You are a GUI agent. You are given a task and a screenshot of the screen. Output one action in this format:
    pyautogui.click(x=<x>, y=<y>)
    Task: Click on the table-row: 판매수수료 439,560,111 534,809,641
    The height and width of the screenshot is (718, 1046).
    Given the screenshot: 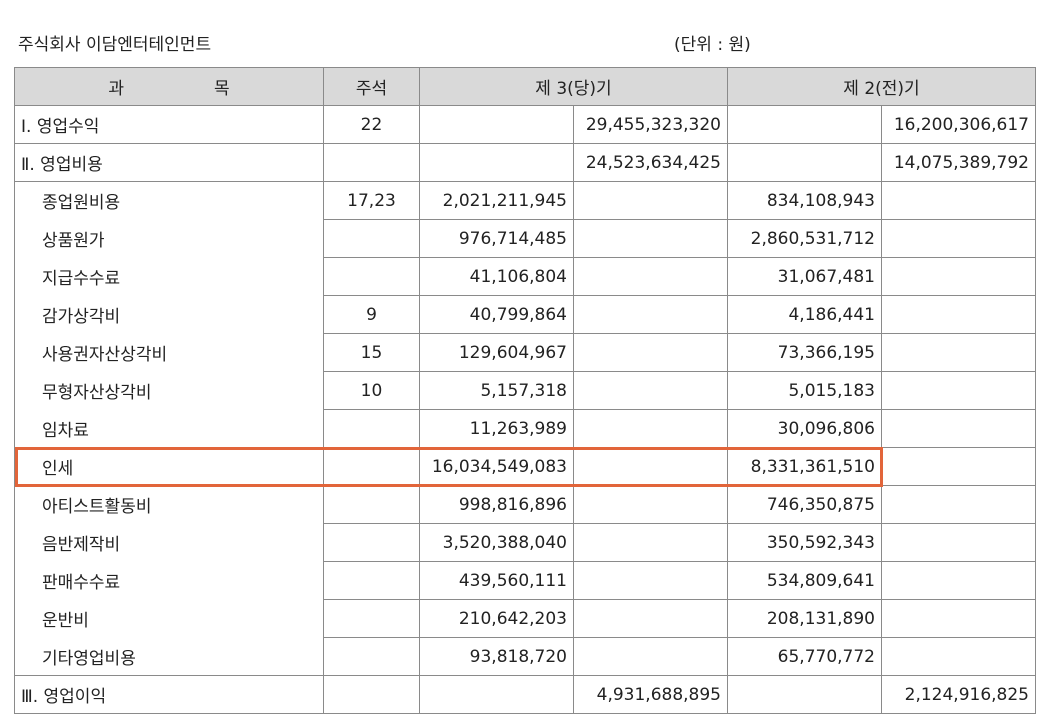 What is the action you would take?
    pyautogui.click(x=525, y=580)
    